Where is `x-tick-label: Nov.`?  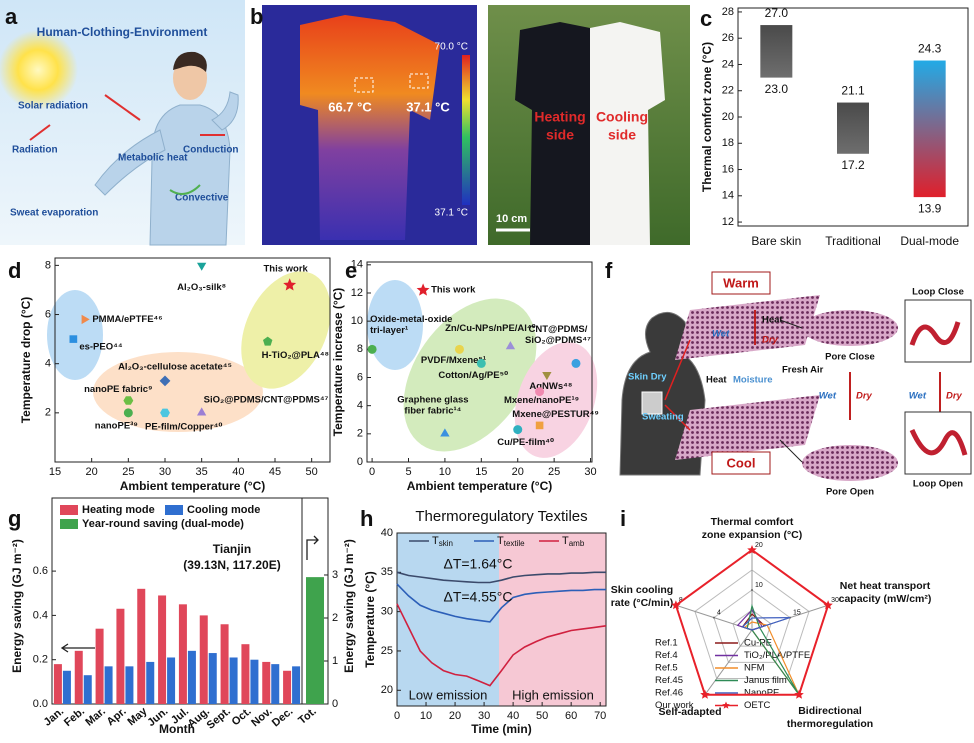 x-tick-label: Nov. is located at coordinates (261, 717).